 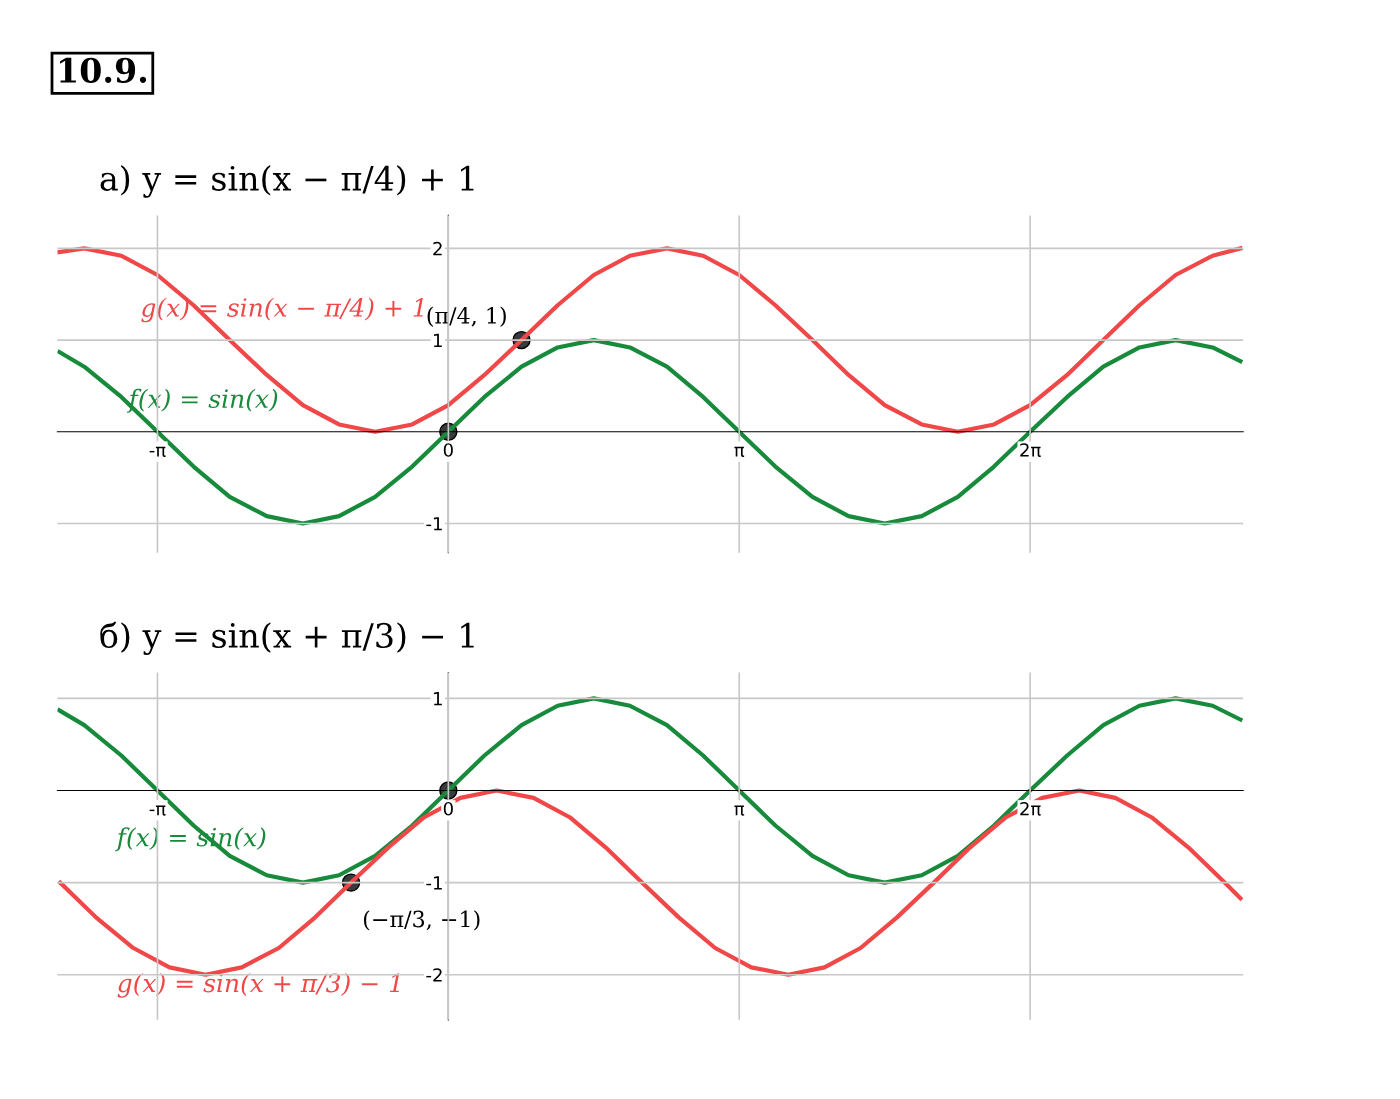 I want to click on y-tick-label: 2, so click(x=437, y=248).